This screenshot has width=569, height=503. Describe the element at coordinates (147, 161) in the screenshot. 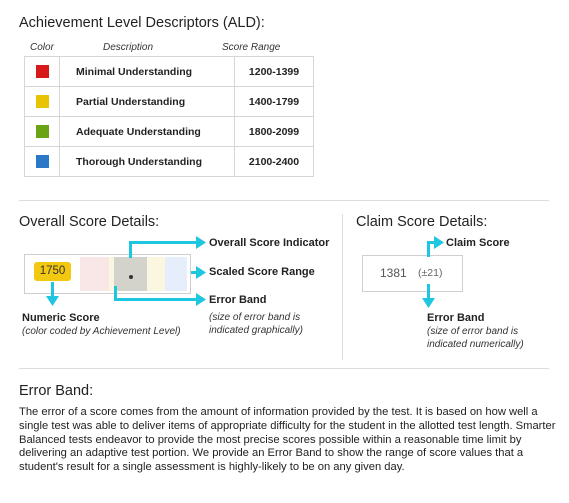

I see `ald-description: Thorough Understanding` at that location.